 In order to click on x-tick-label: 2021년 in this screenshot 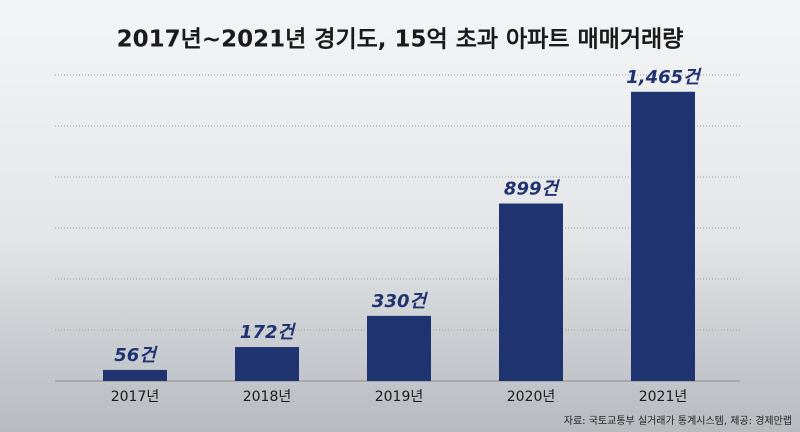, I will do `click(663, 397)`.